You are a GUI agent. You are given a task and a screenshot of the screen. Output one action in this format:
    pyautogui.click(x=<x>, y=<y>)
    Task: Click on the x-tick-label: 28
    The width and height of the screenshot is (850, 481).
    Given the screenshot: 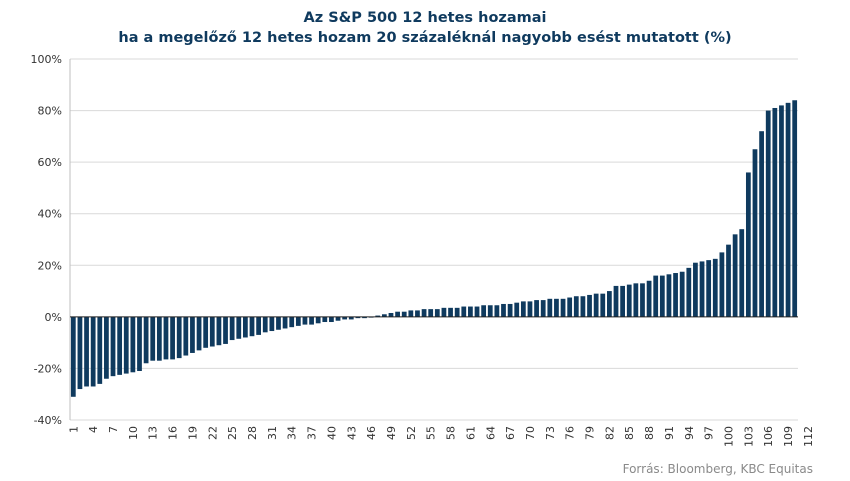 What is the action you would take?
    pyautogui.click(x=252, y=433)
    